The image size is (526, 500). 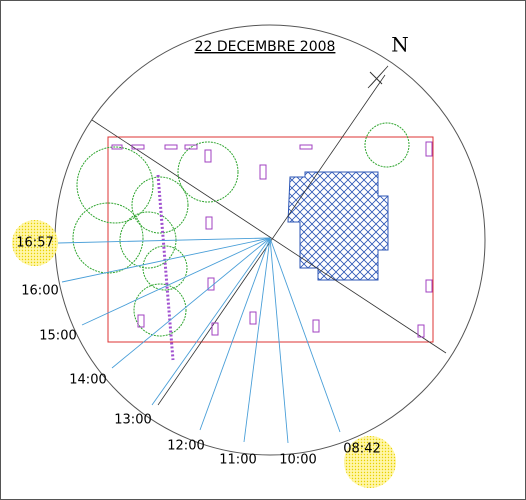 I want to click on north-arrow-cross, so click(x=376, y=78).